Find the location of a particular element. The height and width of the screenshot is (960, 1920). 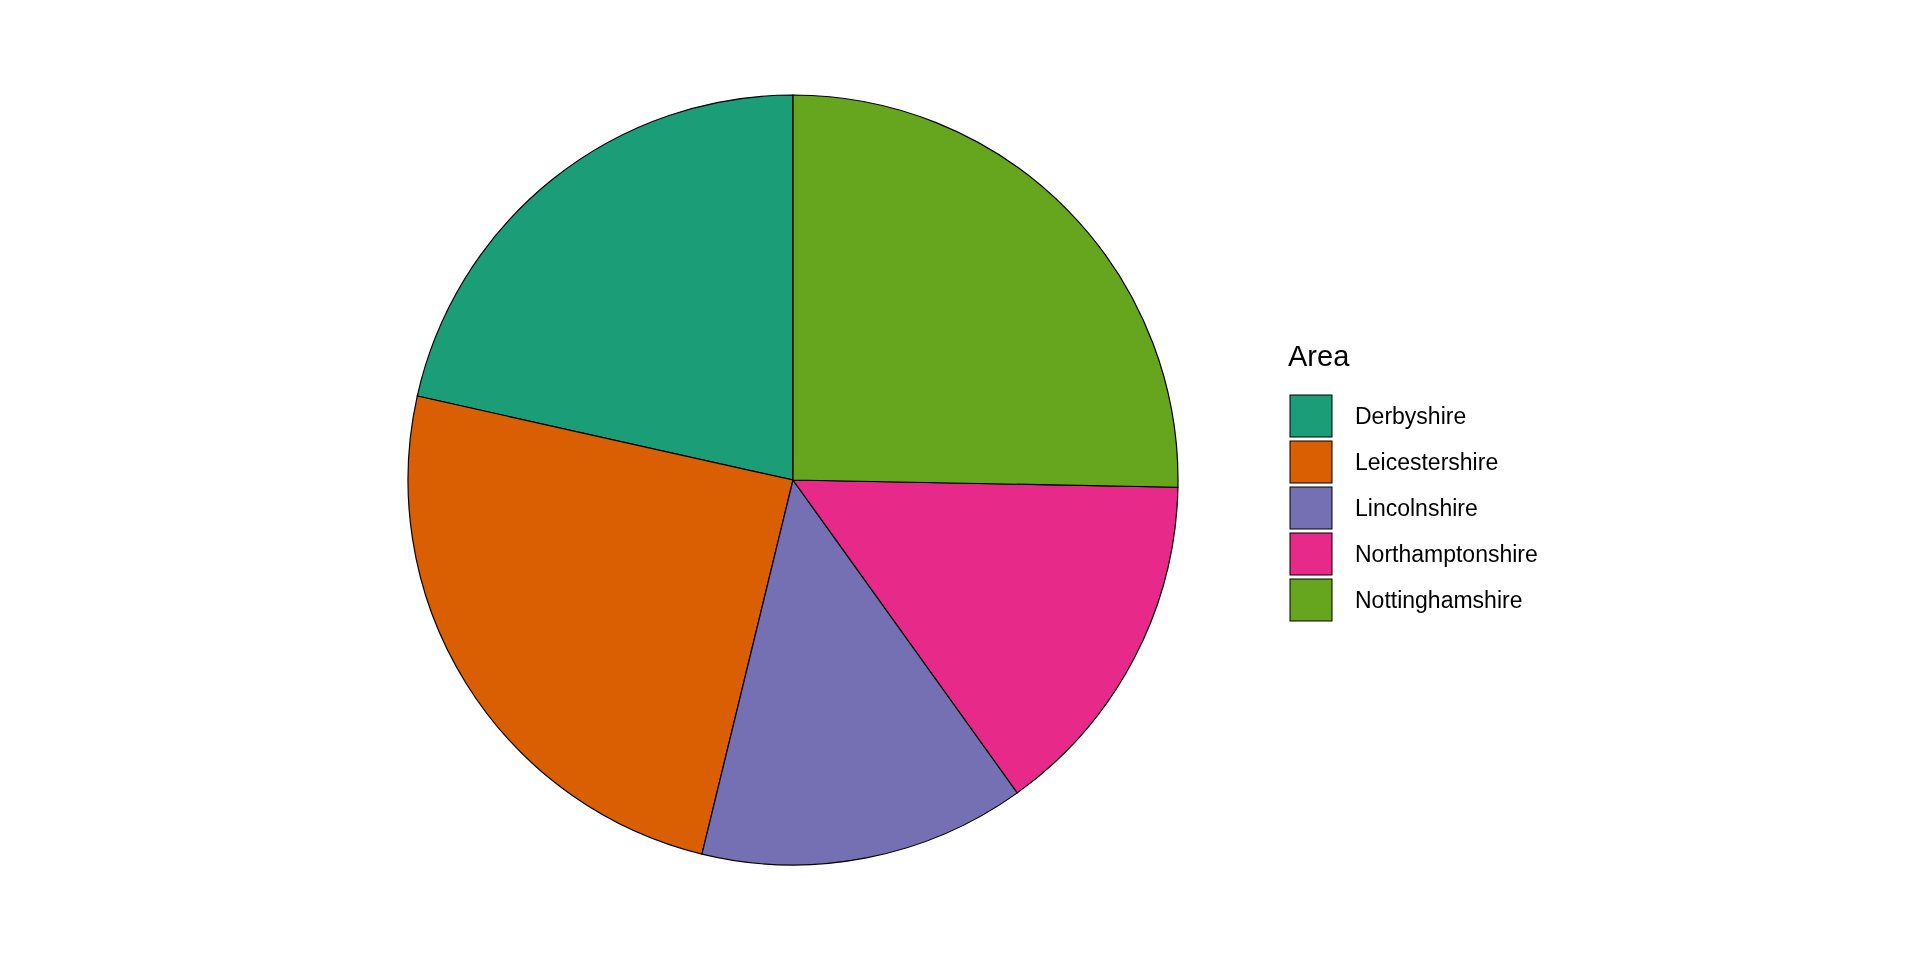

legend-label: Leicestershire is located at coordinates (1427, 462).